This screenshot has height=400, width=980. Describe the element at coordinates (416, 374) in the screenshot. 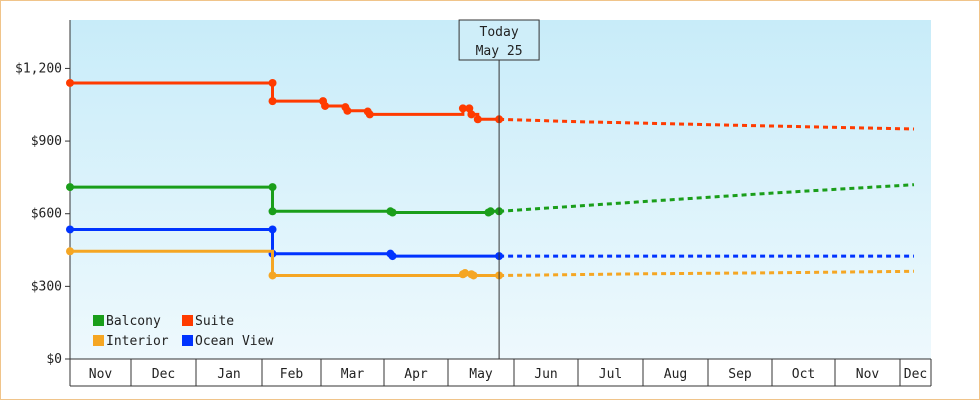

I see `x-tick-label: Apr` at that location.